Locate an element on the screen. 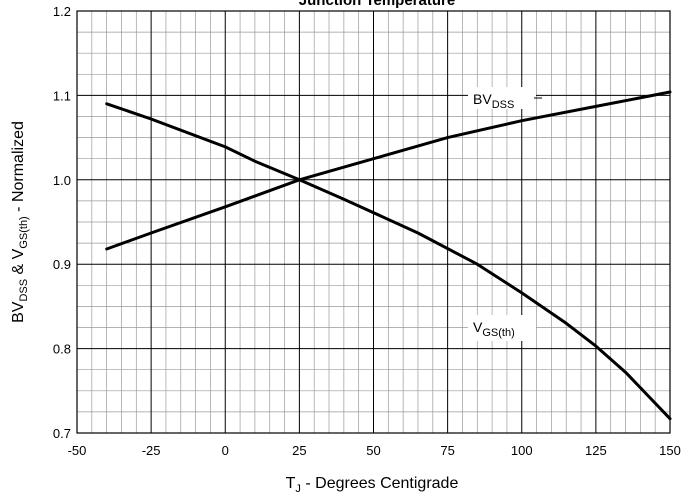  x-tick-label: -25 is located at coordinates (151, 450).